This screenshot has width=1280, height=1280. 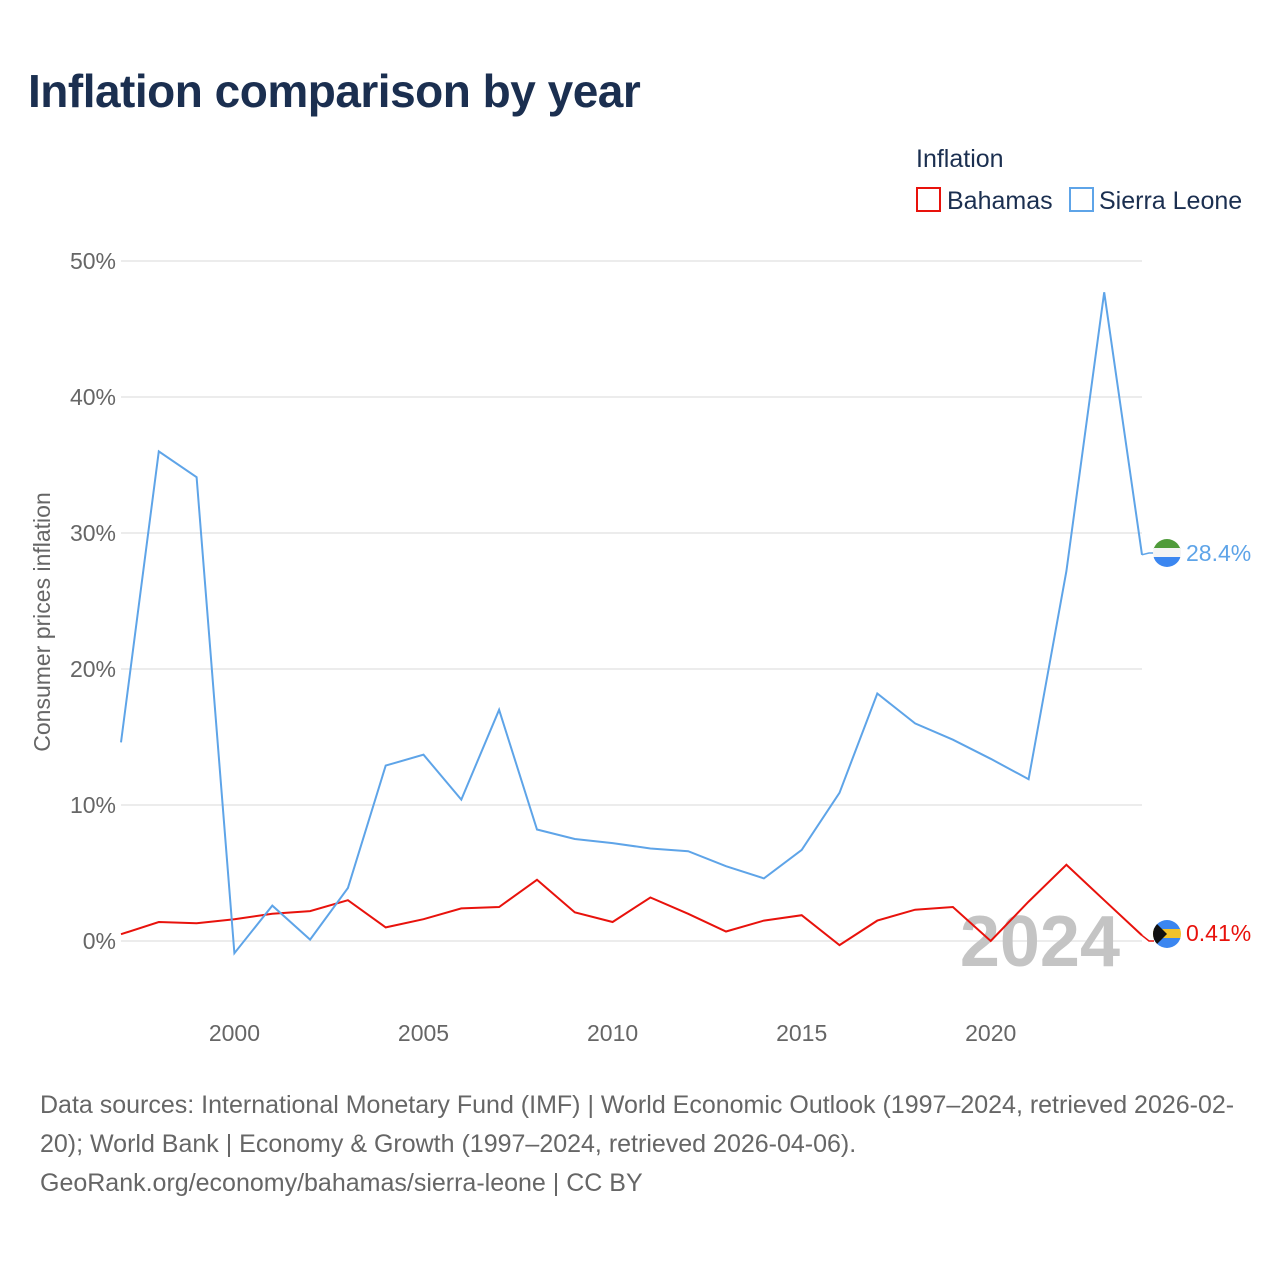 I want to click on bahamas-flag-icon, so click(x=1167, y=934).